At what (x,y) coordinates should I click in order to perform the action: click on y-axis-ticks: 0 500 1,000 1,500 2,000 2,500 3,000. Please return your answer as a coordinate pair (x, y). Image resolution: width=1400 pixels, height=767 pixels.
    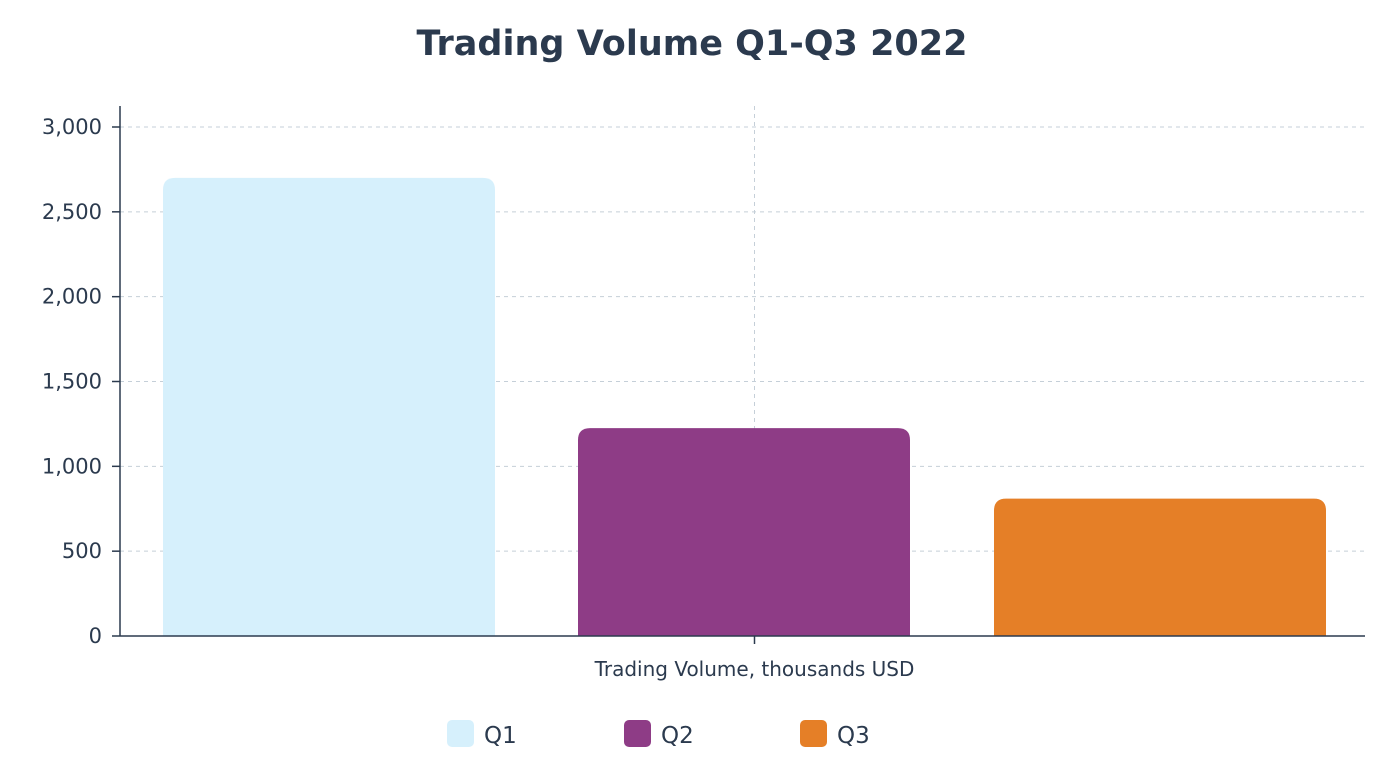
    Looking at the image, I should click on (81, 381).